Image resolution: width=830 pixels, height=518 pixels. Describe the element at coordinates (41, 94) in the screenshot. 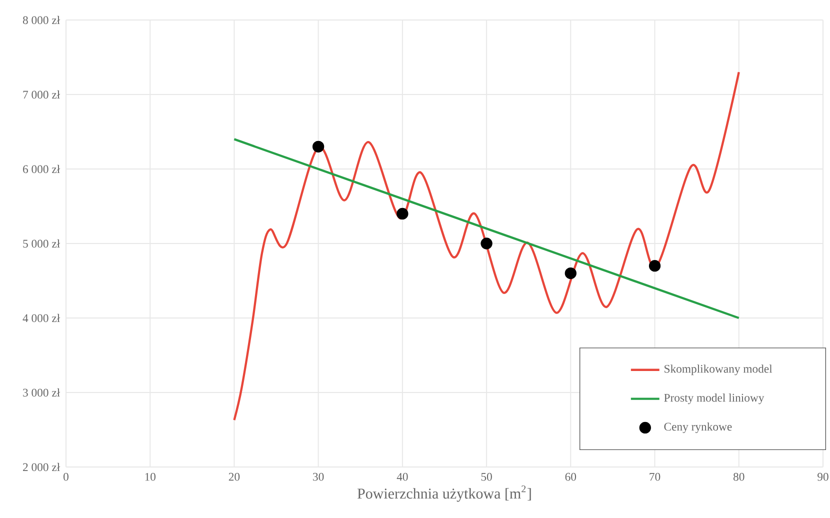

I see `y-tick-label: 7 000 zł` at that location.